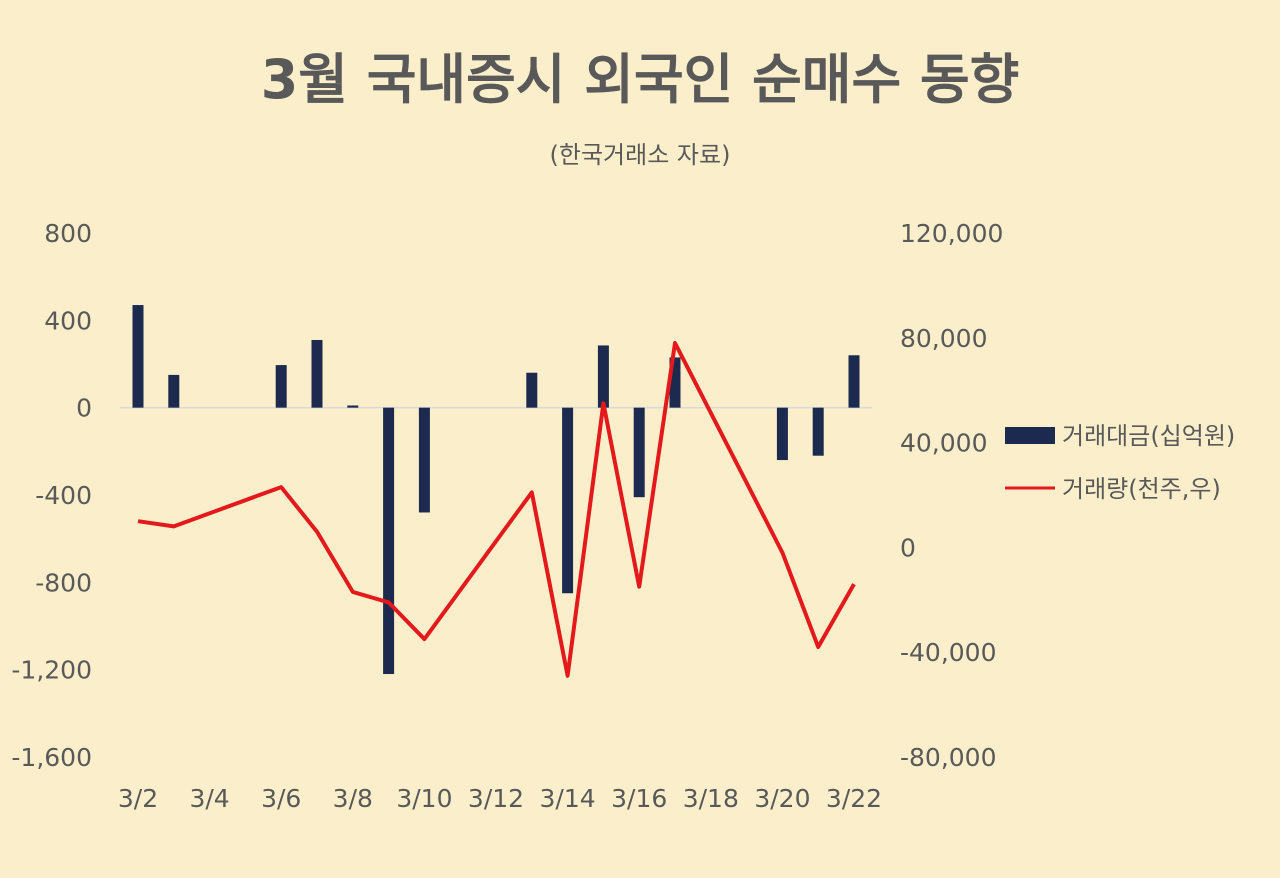 This screenshot has height=878, width=1280. What do you see at coordinates (854, 798) in the screenshot?
I see `x-axis-tick-label: 3/22` at bounding box center [854, 798].